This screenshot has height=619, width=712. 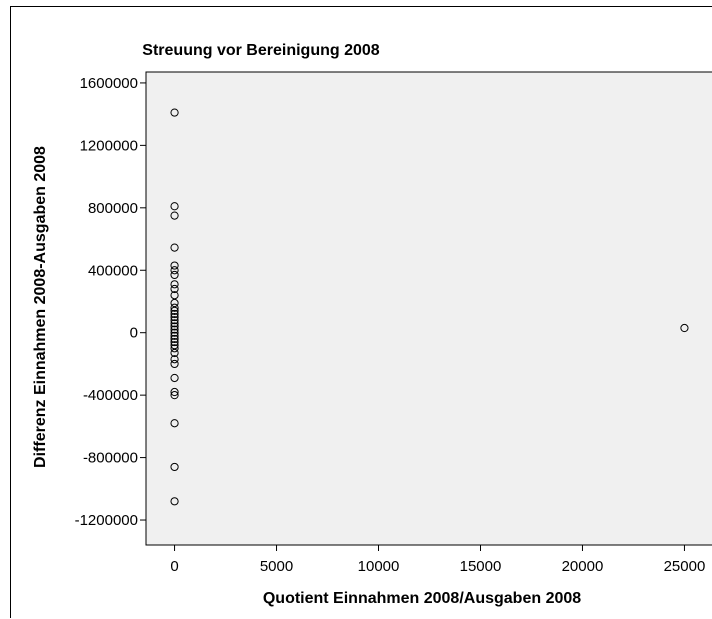 What do you see at coordinates (583, 566) in the screenshot?
I see `x-tick-label: 20000` at bounding box center [583, 566].